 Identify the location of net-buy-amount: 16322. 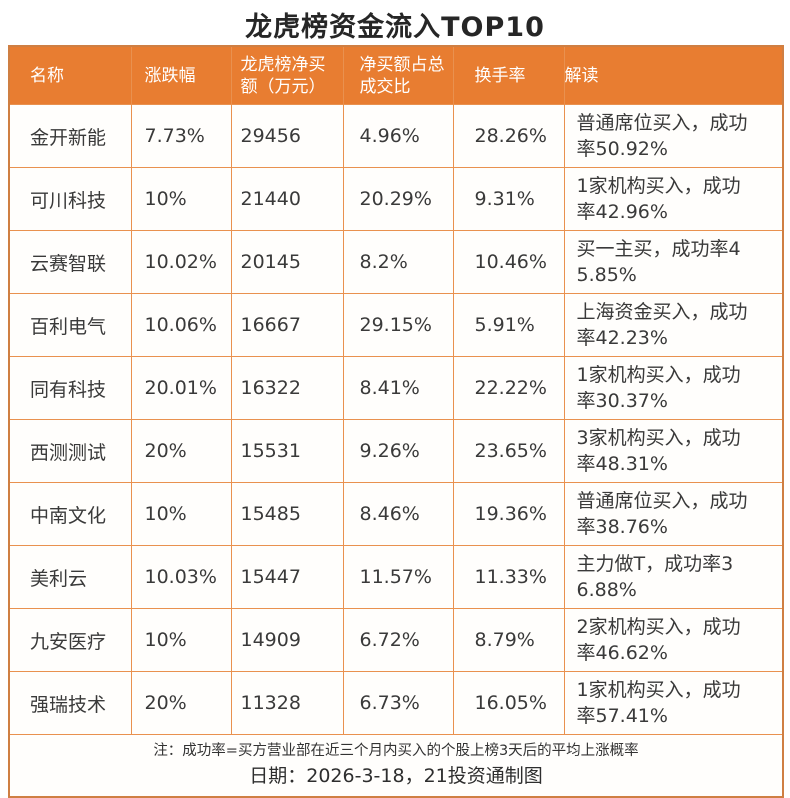
(287, 388).